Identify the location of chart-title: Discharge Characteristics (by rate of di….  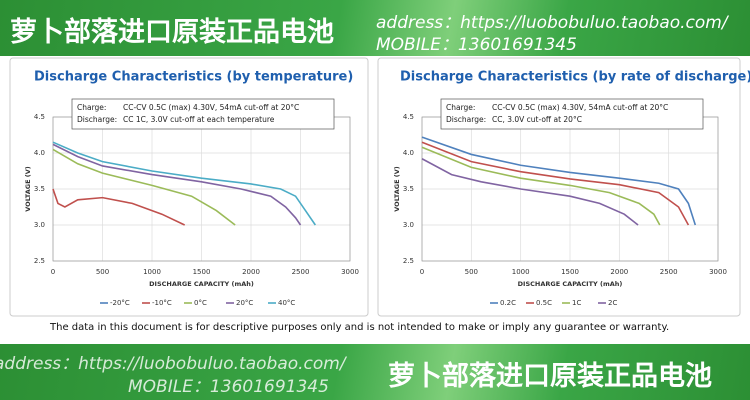
(575, 77).